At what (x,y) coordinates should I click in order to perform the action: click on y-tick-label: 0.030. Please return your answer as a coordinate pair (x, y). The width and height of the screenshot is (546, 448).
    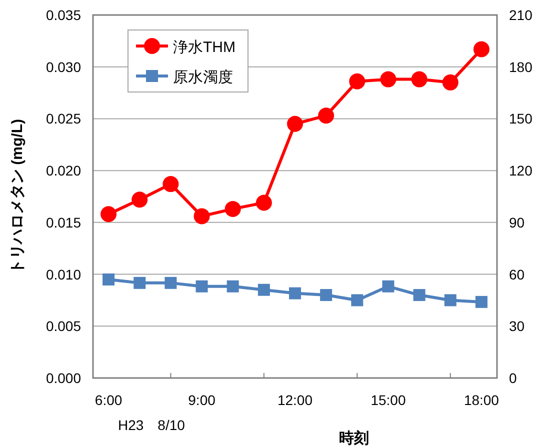
    Looking at the image, I should click on (64, 66).